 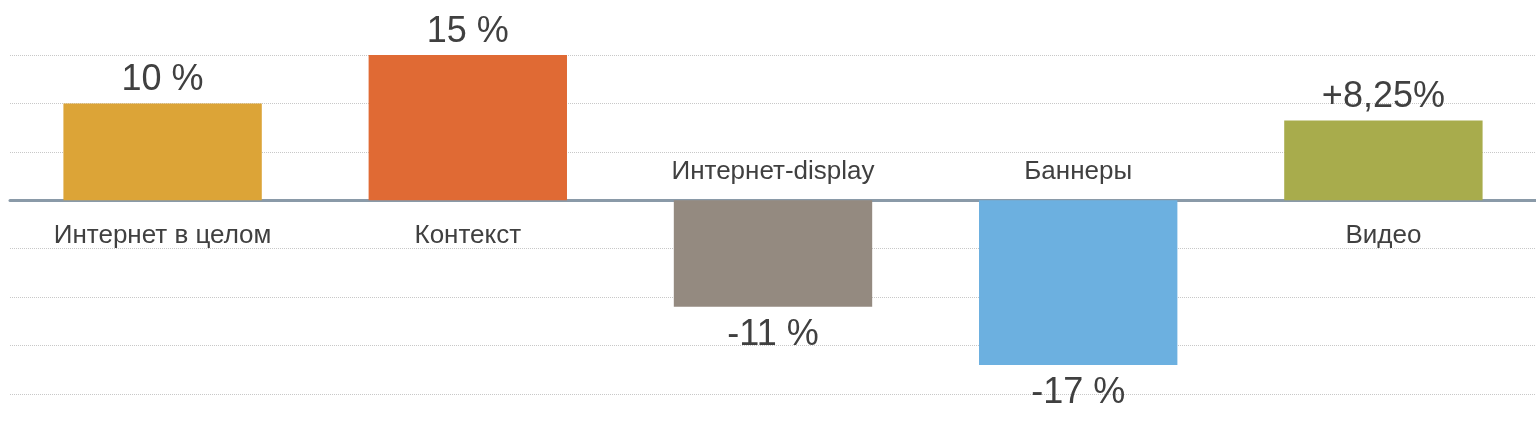 I want to click on data-label: 15 %, so click(x=467, y=29).